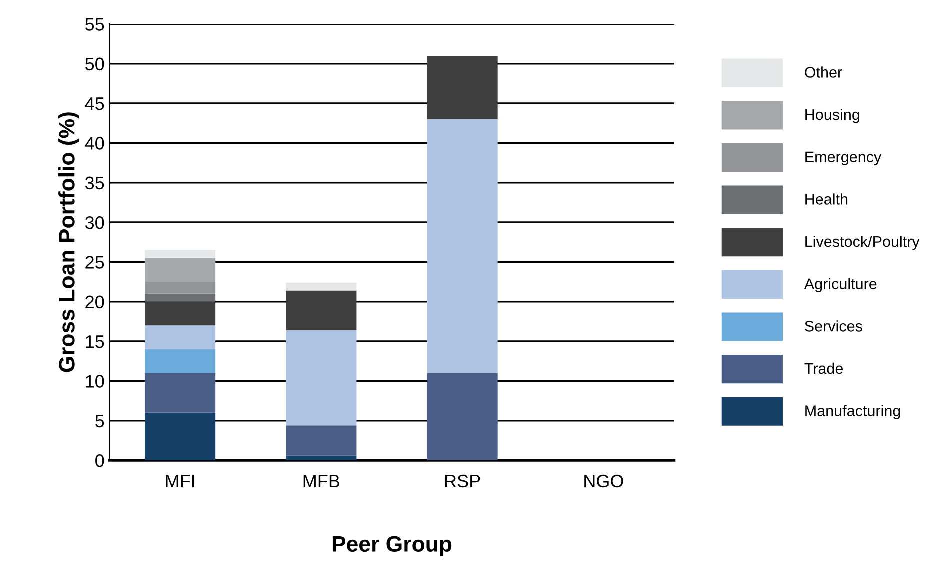 This screenshot has height=563, width=930. What do you see at coordinates (69, 242) in the screenshot?
I see `y-axis-title: Gross Loan Portfolio (%)` at bounding box center [69, 242].